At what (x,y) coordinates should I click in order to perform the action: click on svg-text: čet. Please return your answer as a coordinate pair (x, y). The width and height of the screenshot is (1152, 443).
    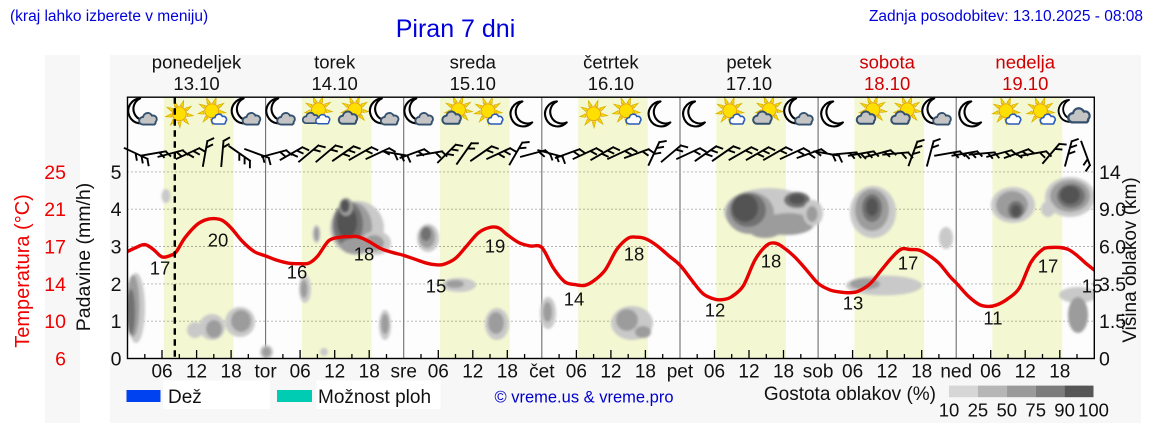
    Looking at the image, I should click on (542, 372).